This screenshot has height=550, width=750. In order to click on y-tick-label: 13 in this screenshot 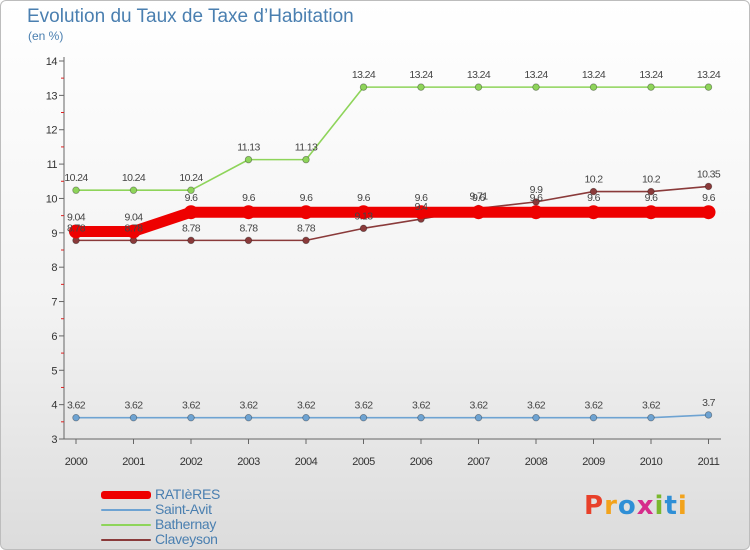, I will do `click(52, 96)`.